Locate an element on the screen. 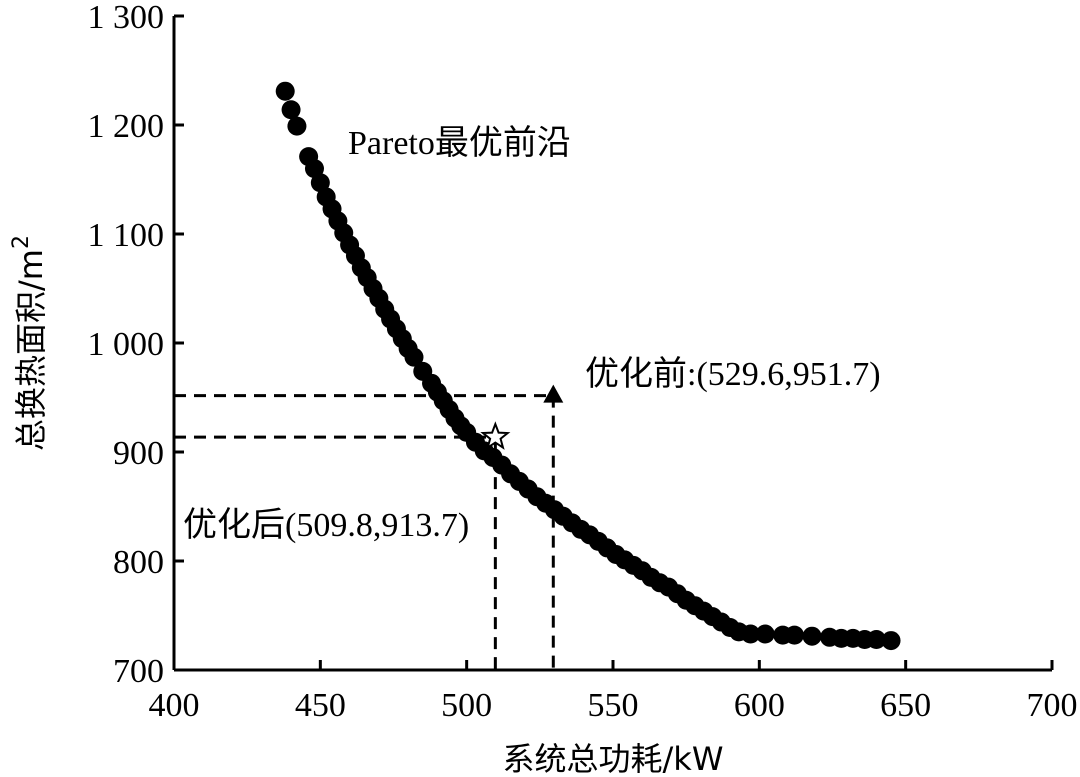 The height and width of the screenshot is (777, 1080). y-axis-title-main: 总换热面积/m is located at coordinates (31, 350).